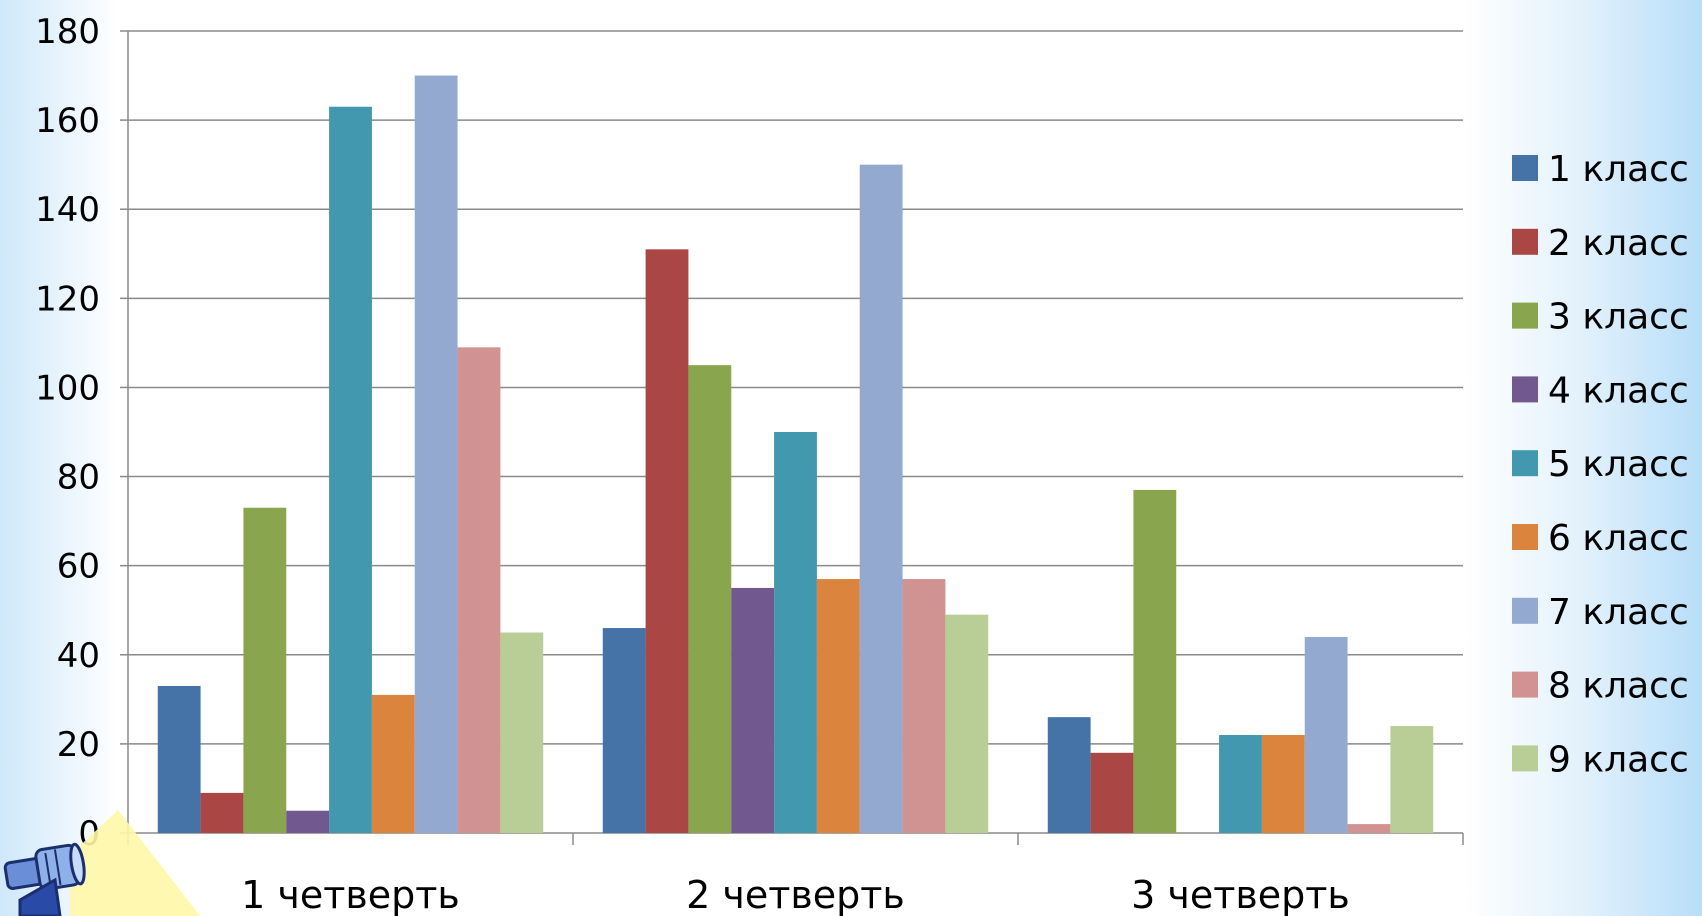 Image resolution: width=1702 pixels, height=916 pixels. I want to click on legend-label: 3 класс, so click(1618, 317).